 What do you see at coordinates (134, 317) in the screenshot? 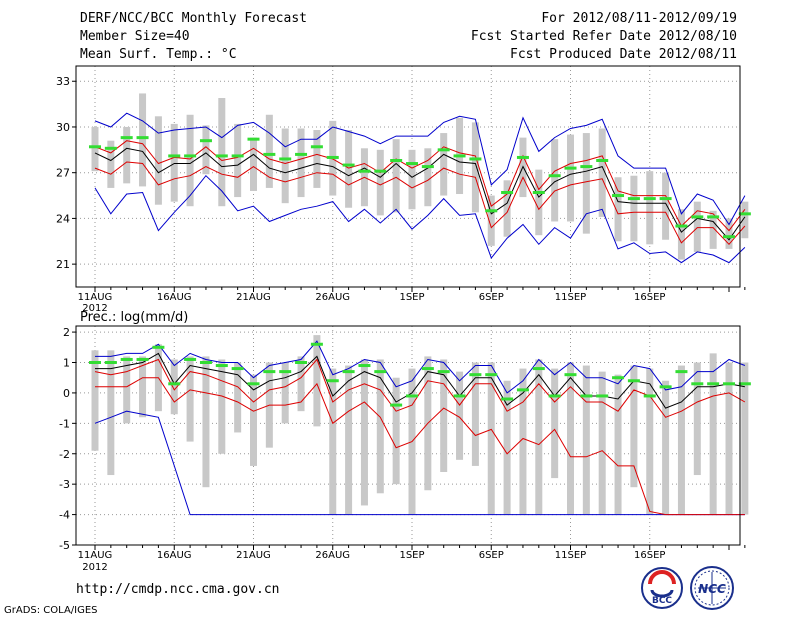
I see `chart-subtitle: Prec.: log(mm/d)` at bounding box center [134, 317].